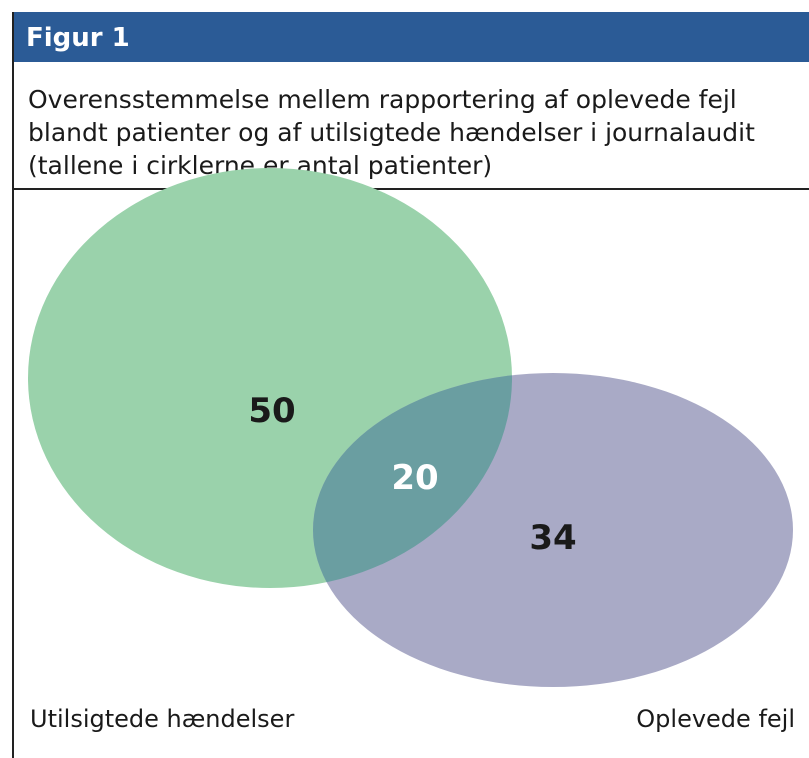 The height and width of the screenshot is (758, 809). I want to click on set-b-count: 34, so click(552, 538).